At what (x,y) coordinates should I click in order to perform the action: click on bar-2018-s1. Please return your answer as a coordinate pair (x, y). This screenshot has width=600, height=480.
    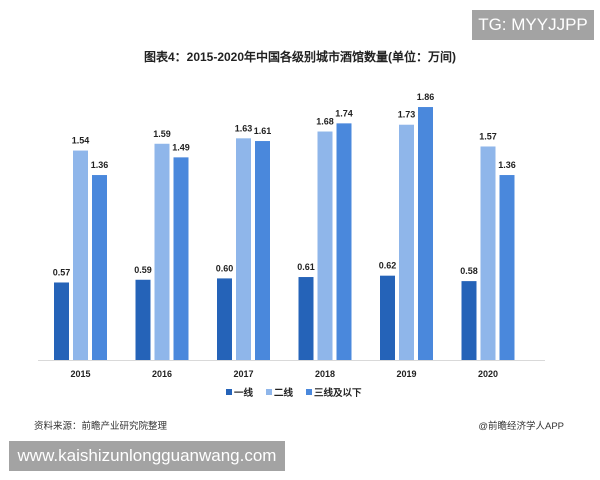
    Looking at the image, I should click on (325, 245).